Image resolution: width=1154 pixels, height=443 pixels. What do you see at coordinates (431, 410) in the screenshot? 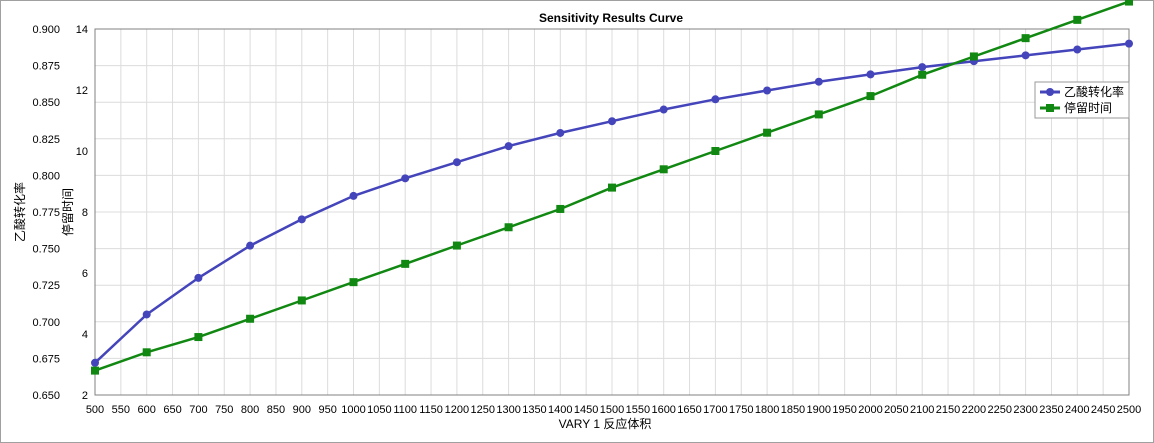
I see `x-tick-label: 1150` at bounding box center [431, 410].